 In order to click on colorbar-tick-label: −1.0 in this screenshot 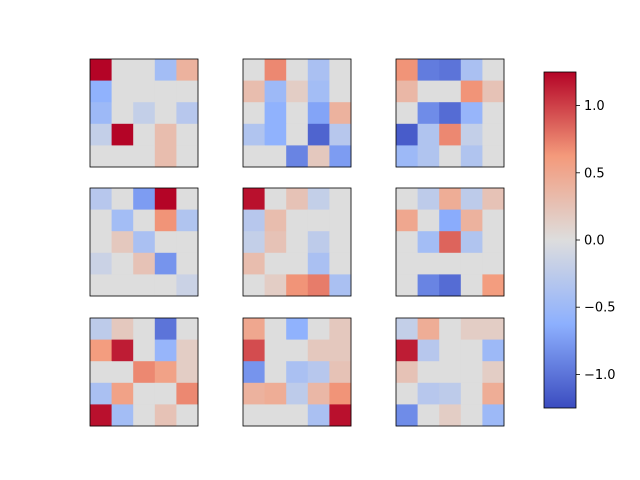, I will do `click(600, 375)`.